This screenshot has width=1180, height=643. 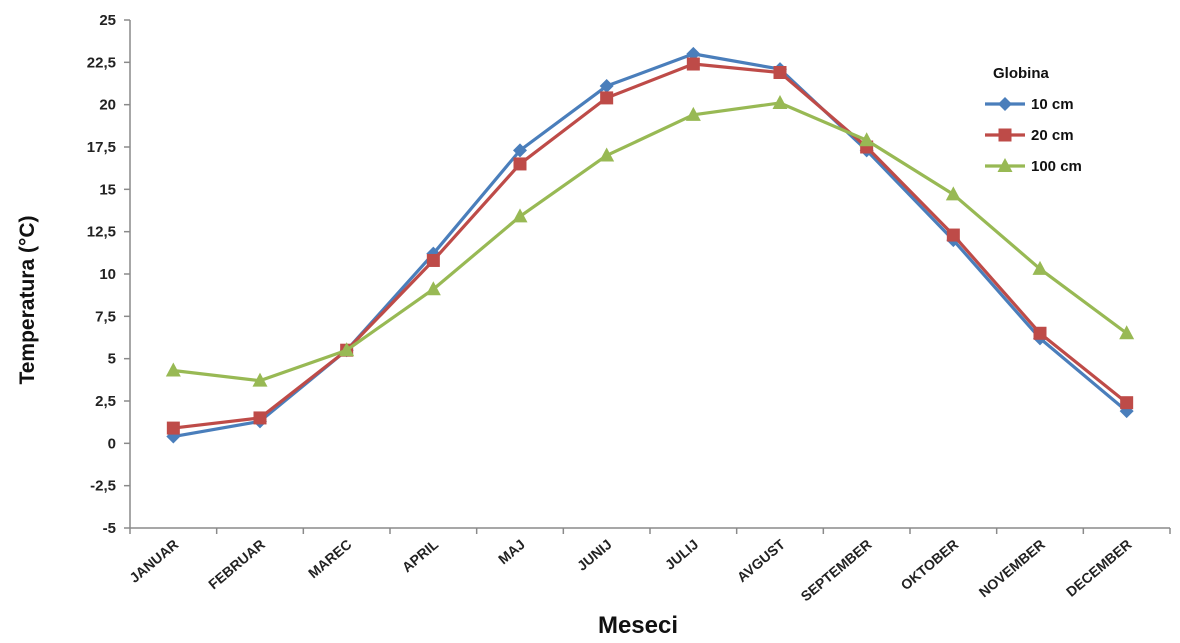 I want to click on y-axis-title: Temperatura (°C), so click(x=27, y=299).